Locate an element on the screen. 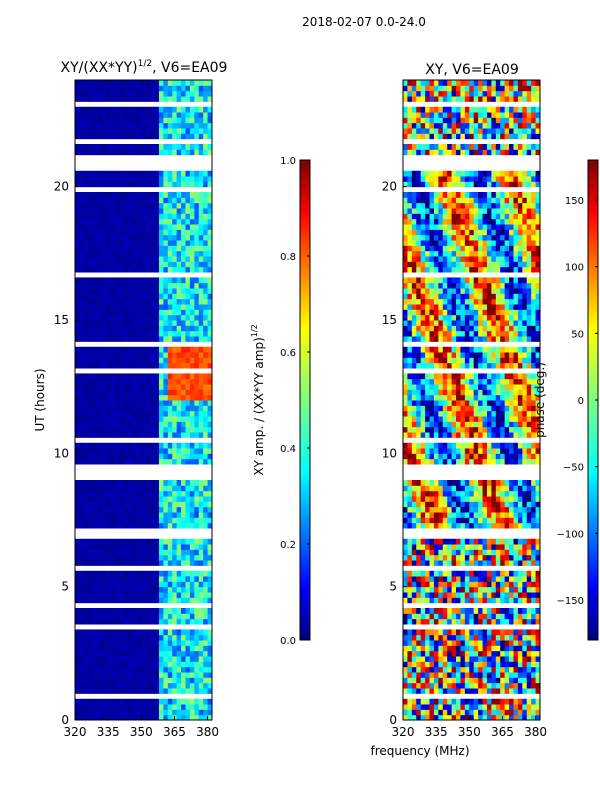 The width and height of the screenshot is (600, 800). amplitude-row is located at coordinates (144, 595).